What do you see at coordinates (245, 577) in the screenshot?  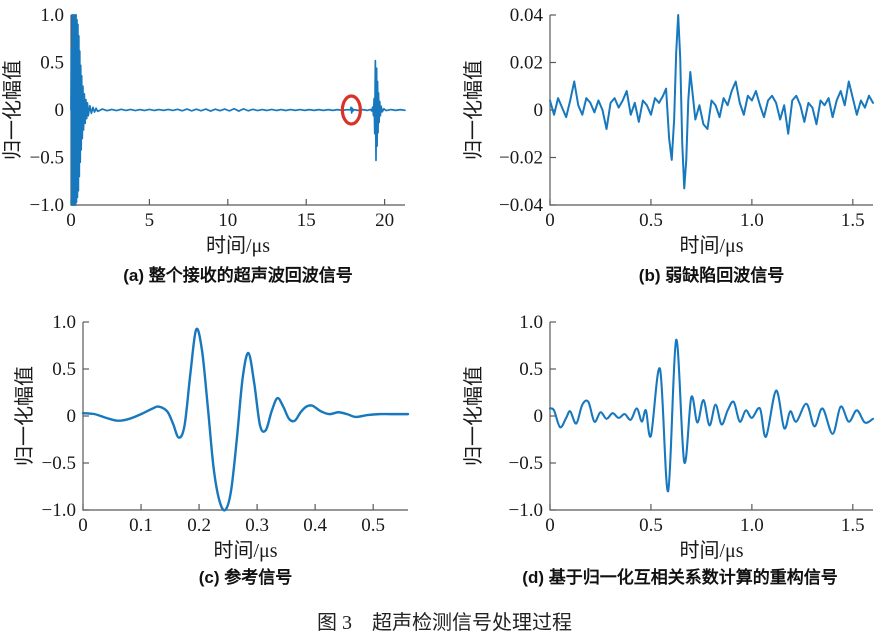 I see `subplot-c-caption: (c) 参考信号` at bounding box center [245, 577].